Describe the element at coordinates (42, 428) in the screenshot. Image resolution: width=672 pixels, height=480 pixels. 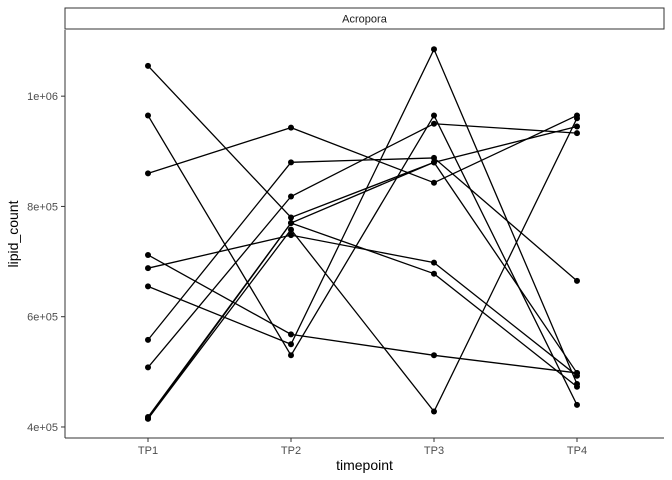
I see `y-tick-label: 4e+05` at that location.